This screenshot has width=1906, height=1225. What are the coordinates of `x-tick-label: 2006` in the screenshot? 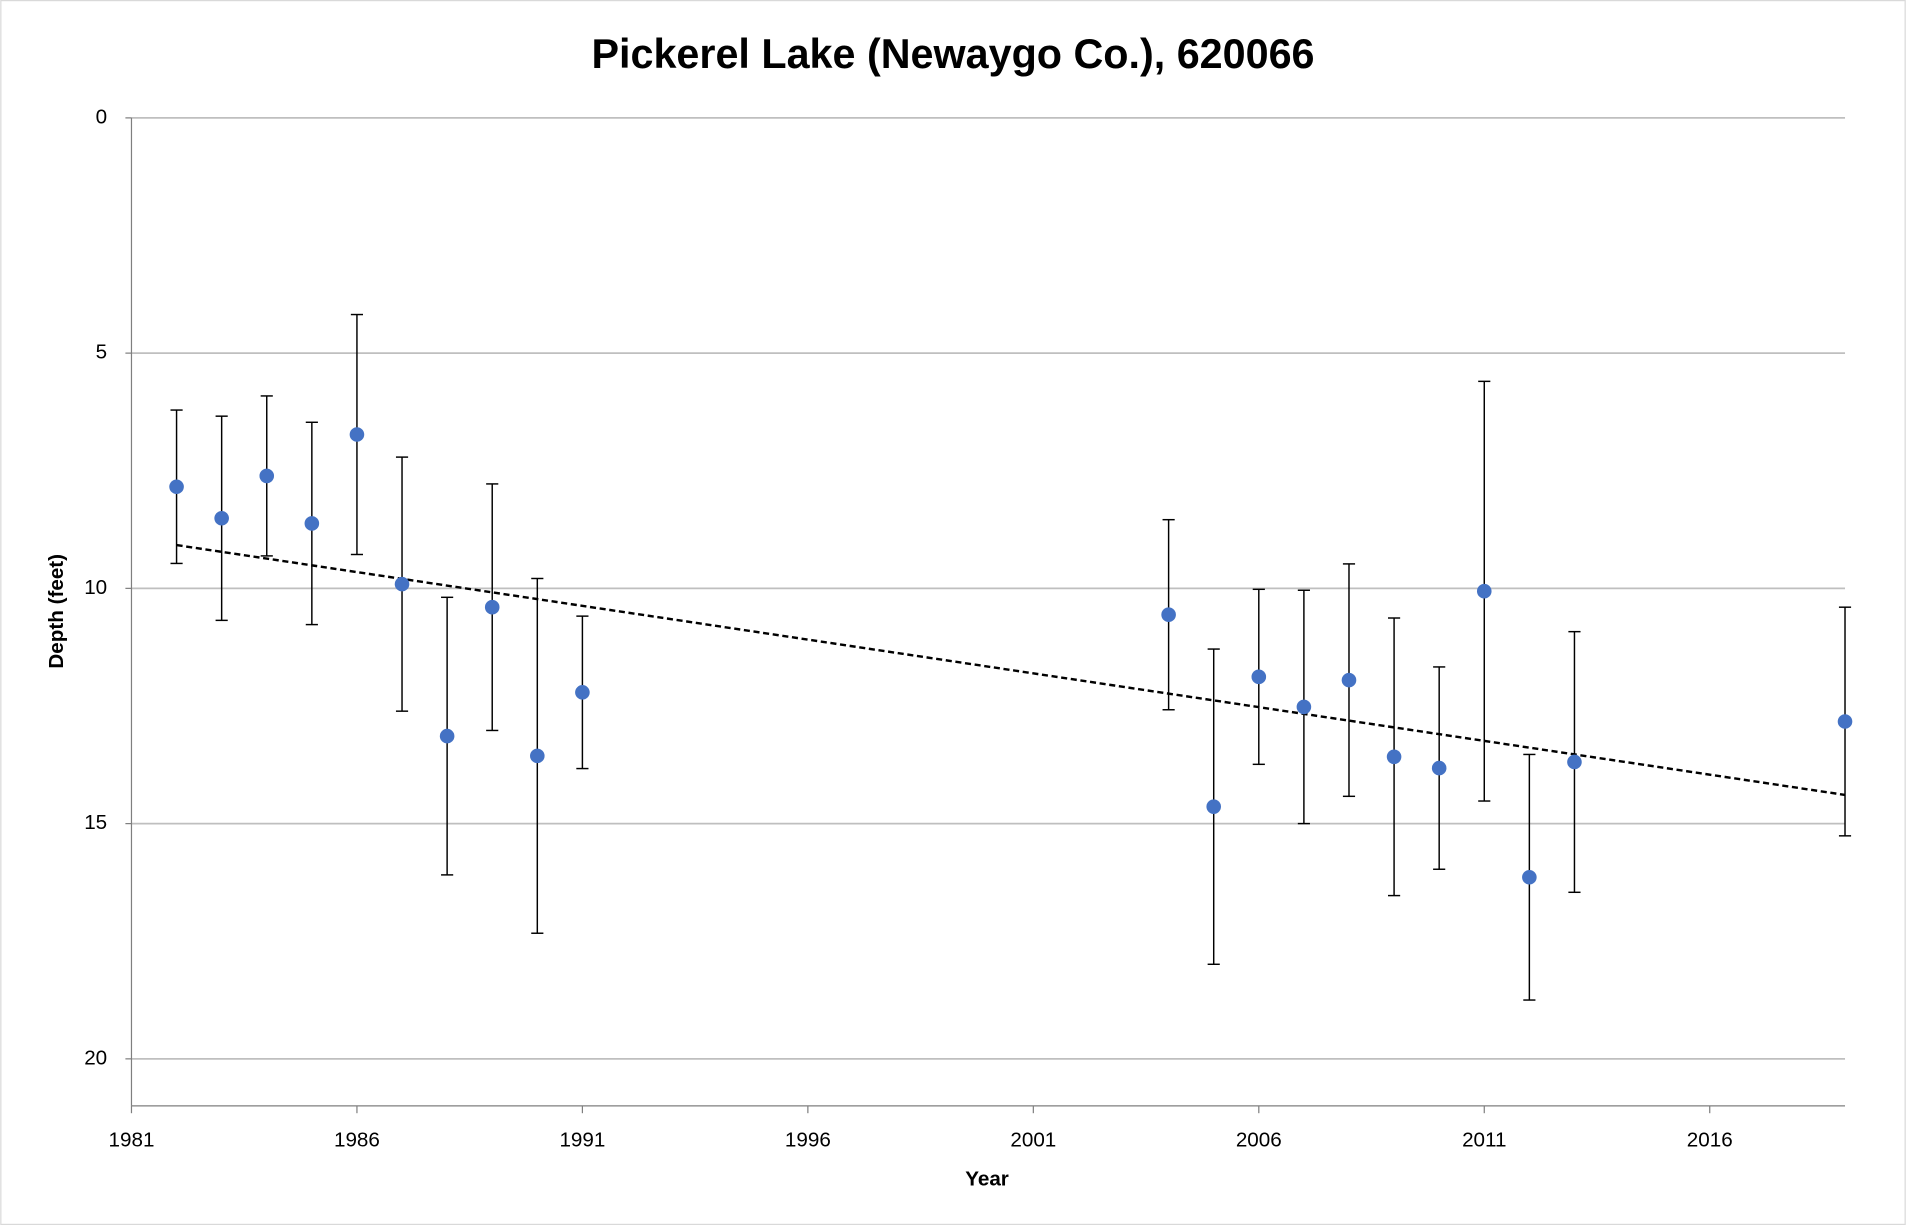 It's located at (1259, 1140).